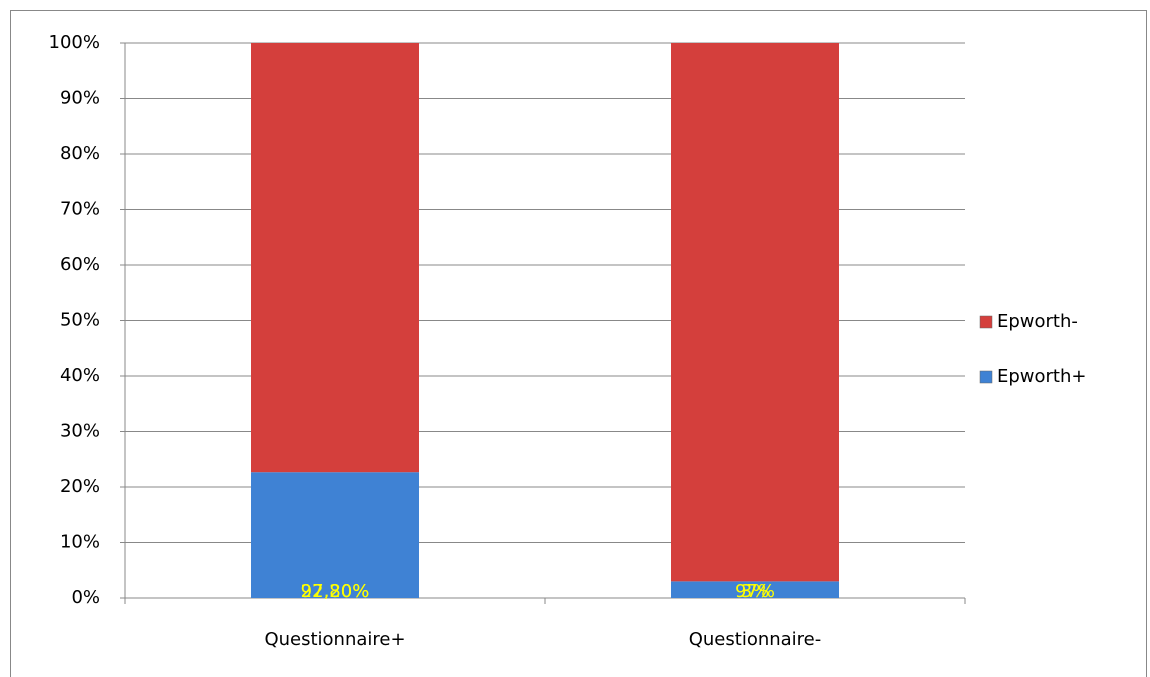 This screenshot has width=1150, height=677. What do you see at coordinates (80, 431) in the screenshot?
I see `y-tick-label: 30%` at bounding box center [80, 431].